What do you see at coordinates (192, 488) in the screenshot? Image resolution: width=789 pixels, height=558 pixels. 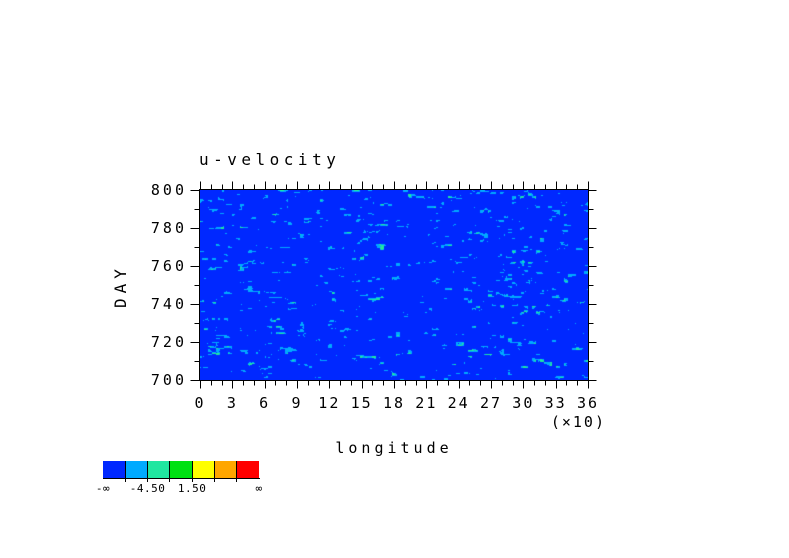 I see `colorbar-label: 1.50` at bounding box center [192, 488].